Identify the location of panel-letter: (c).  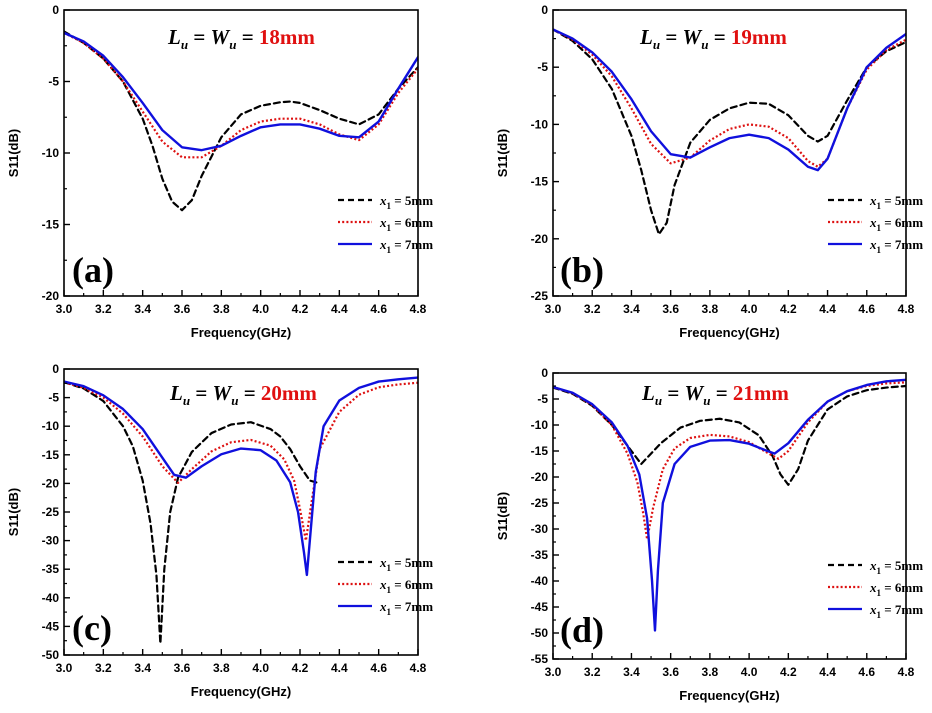
(92, 628).